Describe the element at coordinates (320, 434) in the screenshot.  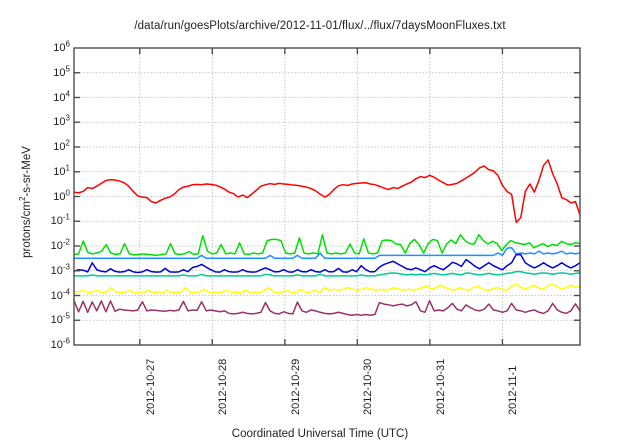
I see `x-axis-label: Coordinated Universal Time (UTC)` at that location.